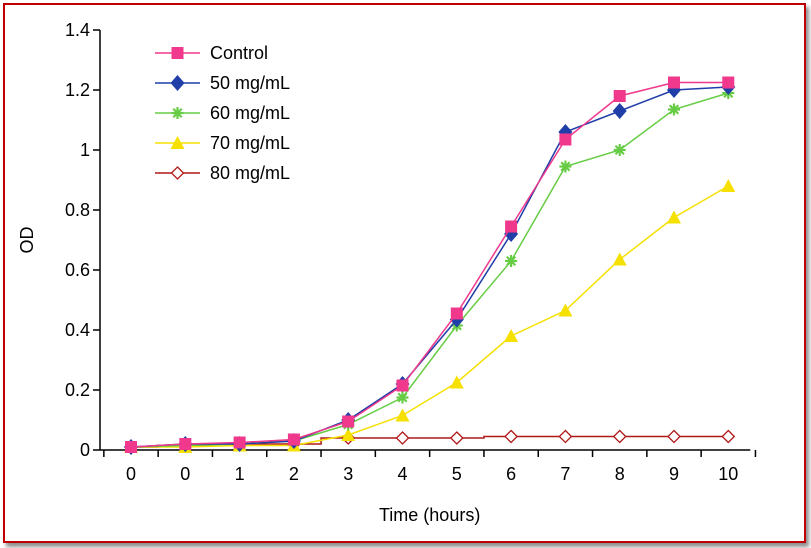 This screenshot has height=548, width=811. I want to click on legend-label: Control, so click(239, 53).